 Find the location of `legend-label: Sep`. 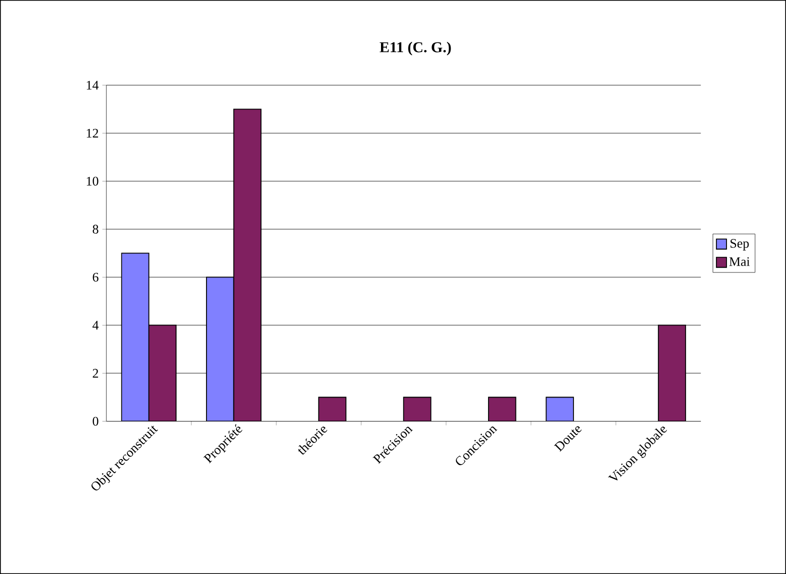

legend-label: Sep is located at coordinates (739, 244).